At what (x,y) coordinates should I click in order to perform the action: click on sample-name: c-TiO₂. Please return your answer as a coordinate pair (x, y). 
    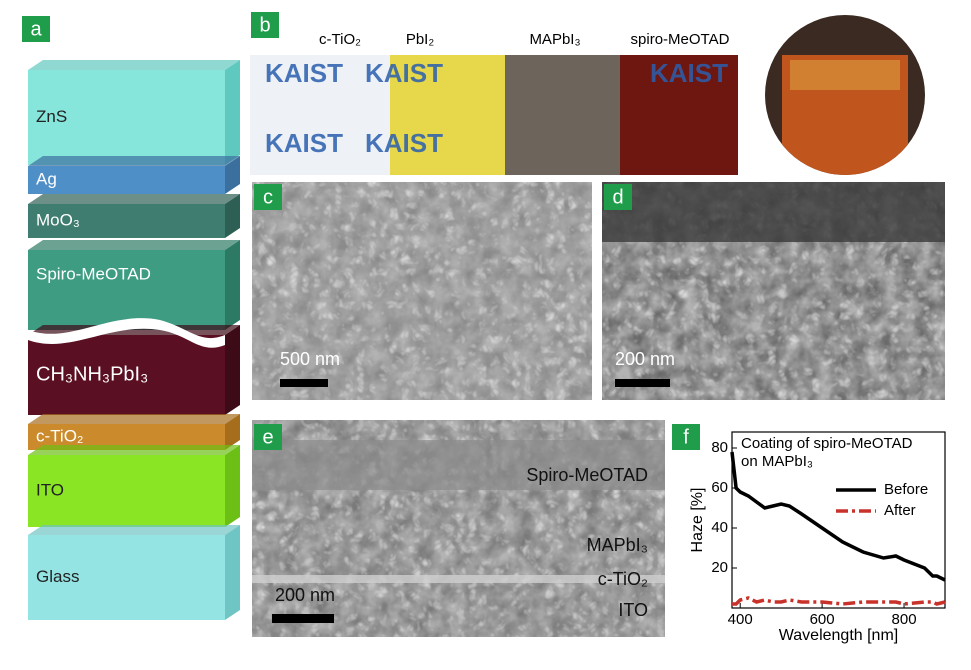
    Looking at the image, I should click on (340, 39).